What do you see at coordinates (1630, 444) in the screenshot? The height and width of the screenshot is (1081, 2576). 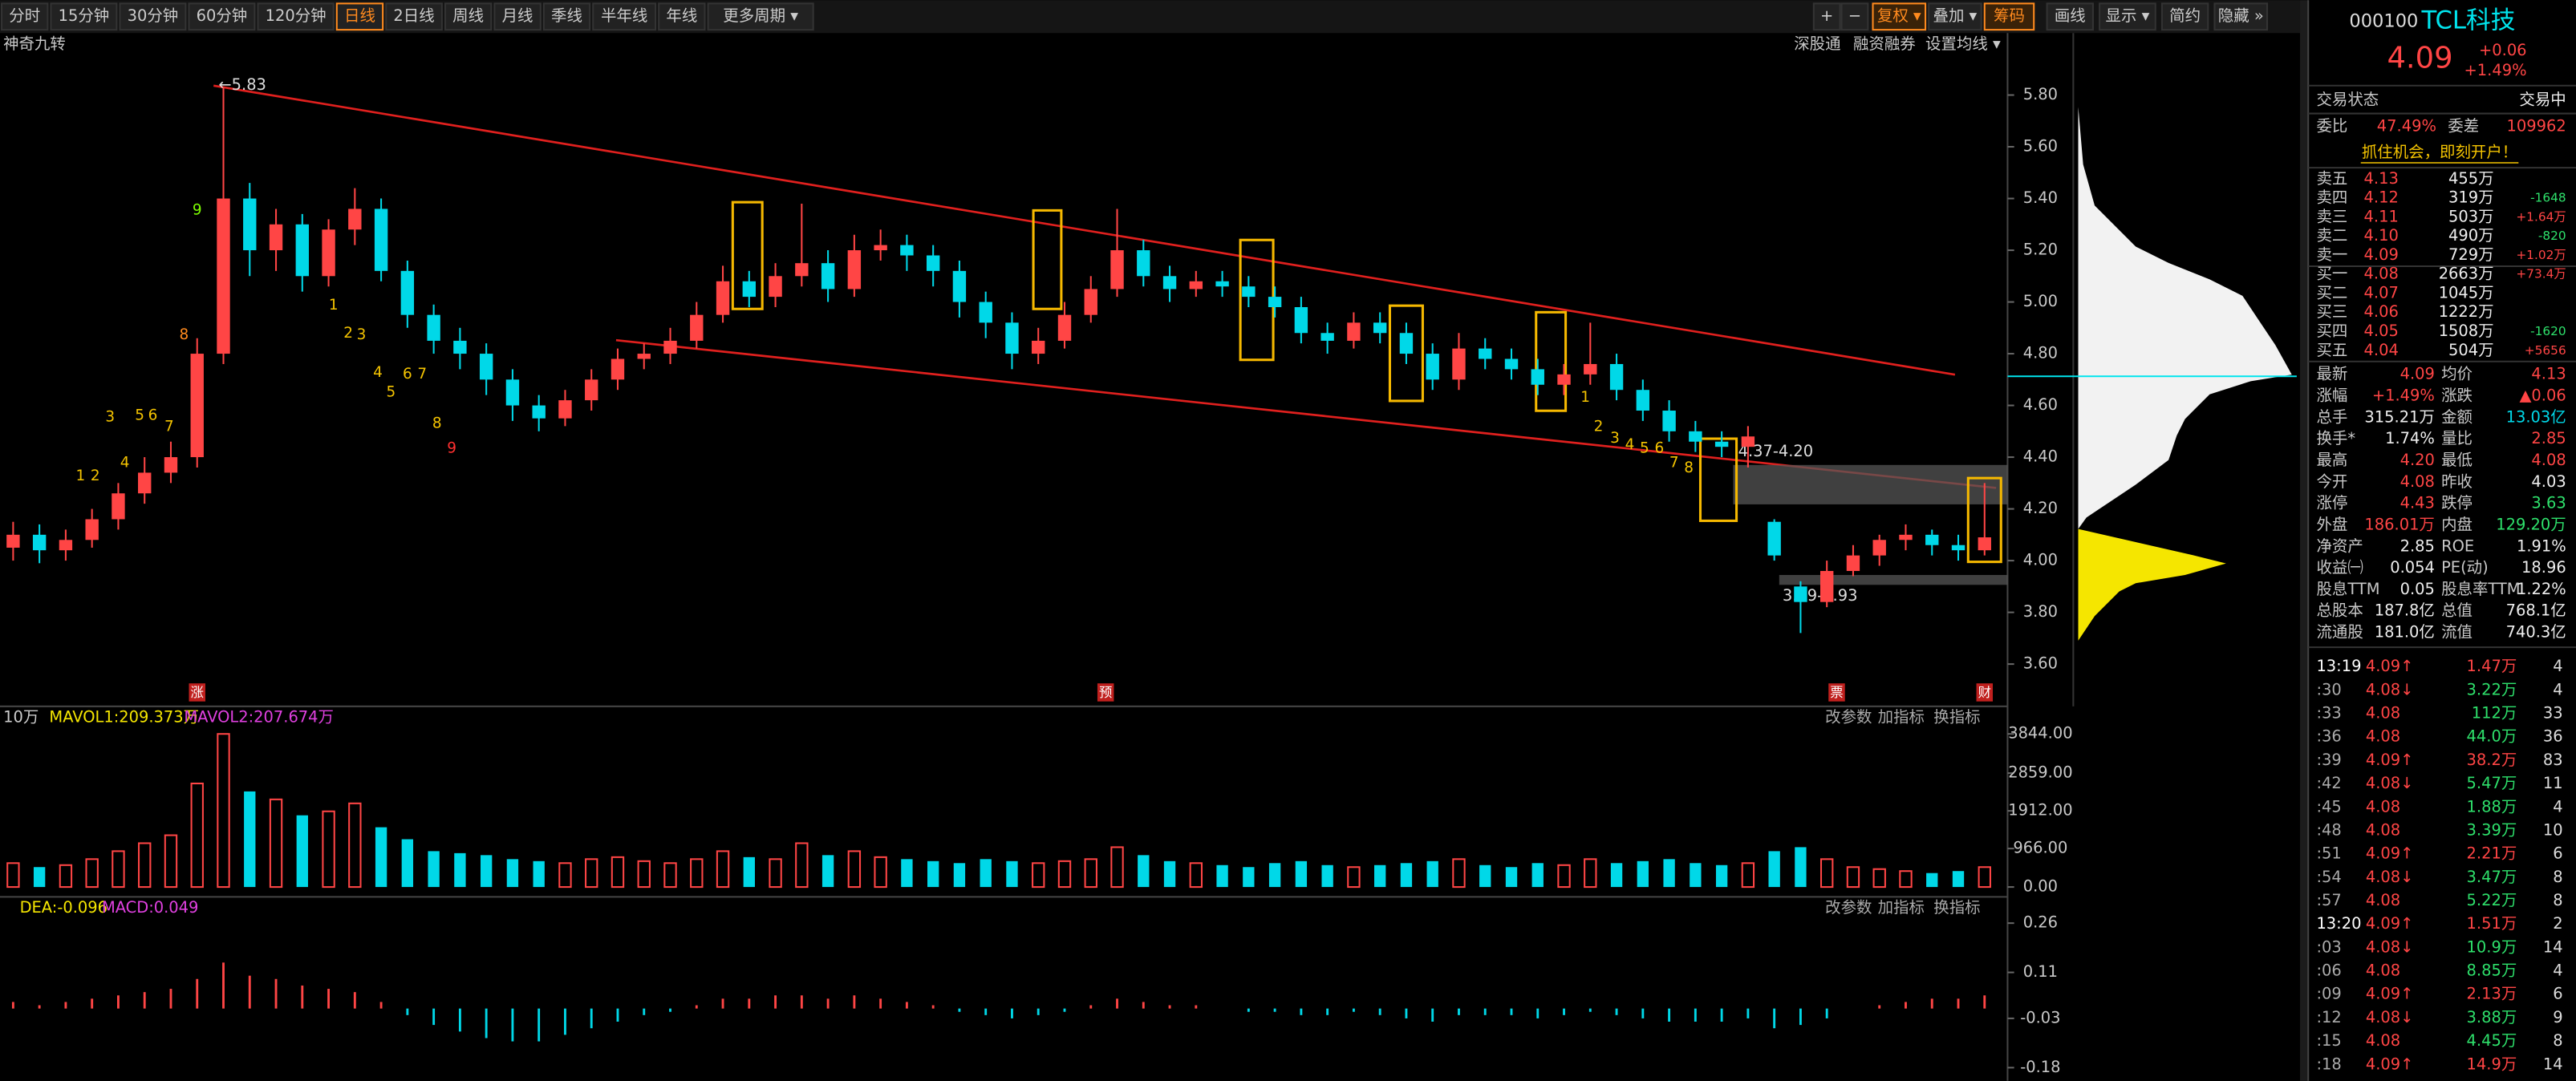 I see `td-count: 4` at bounding box center [1630, 444].